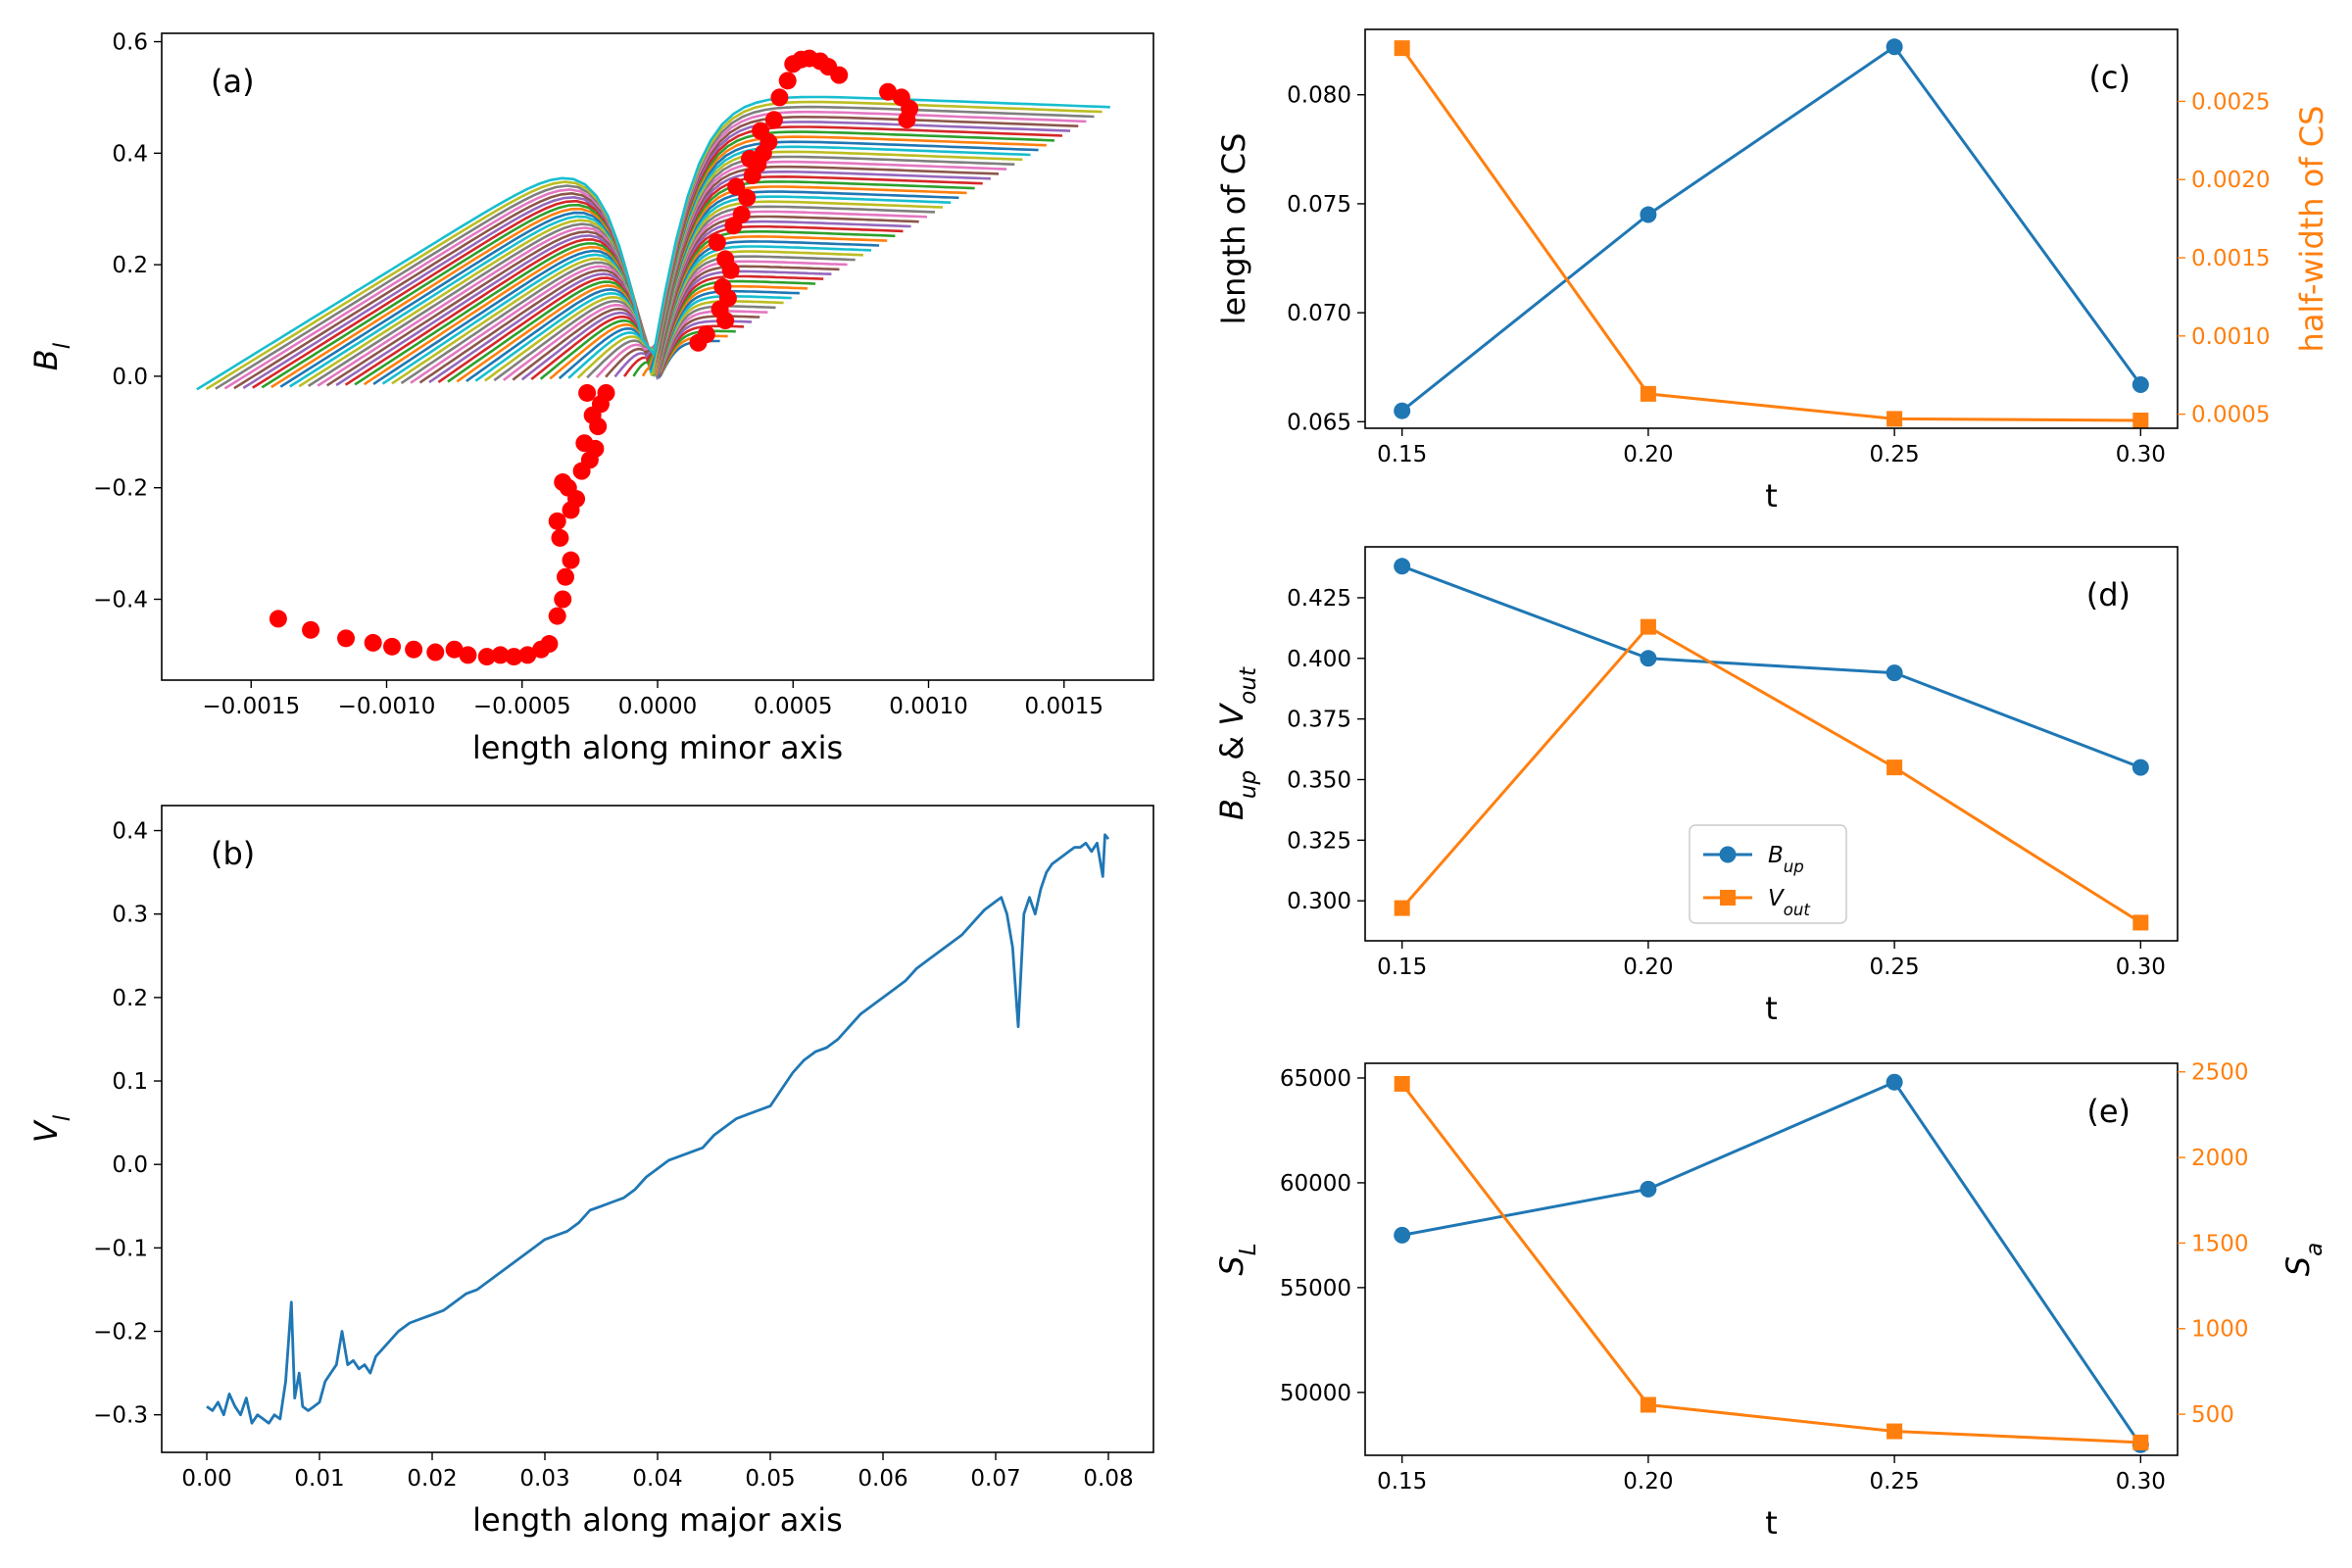  What do you see at coordinates (1315, 1079) in the screenshot?
I see `y-tick-label: 65000` at bounding box center [1315, 1079].